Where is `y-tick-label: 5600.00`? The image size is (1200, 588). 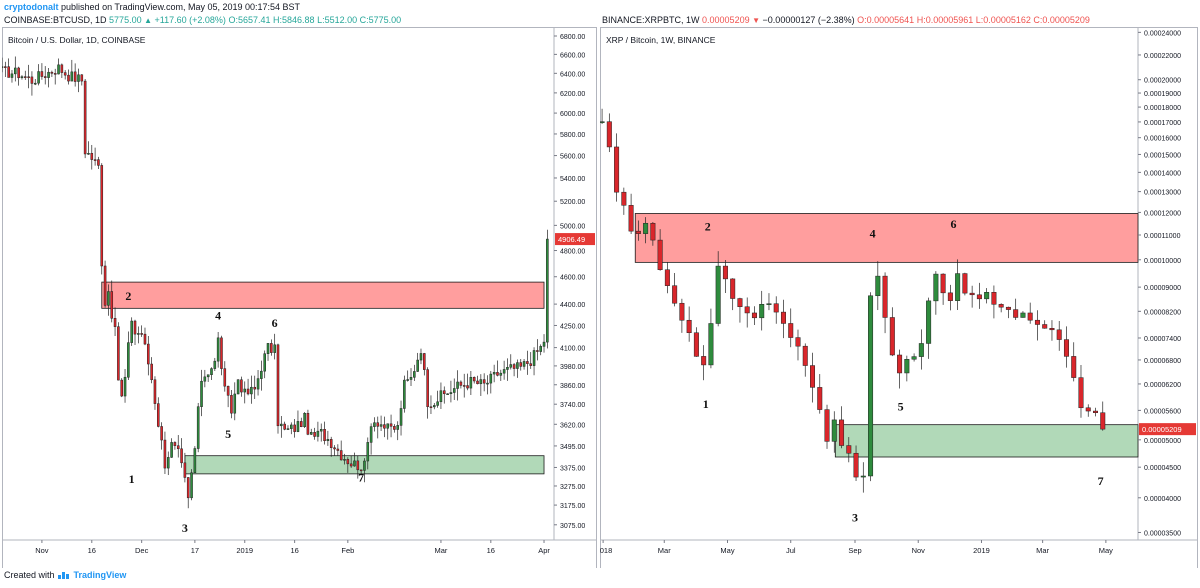
y-tick-label: 5600.00 is located at coordinates (572, 157).